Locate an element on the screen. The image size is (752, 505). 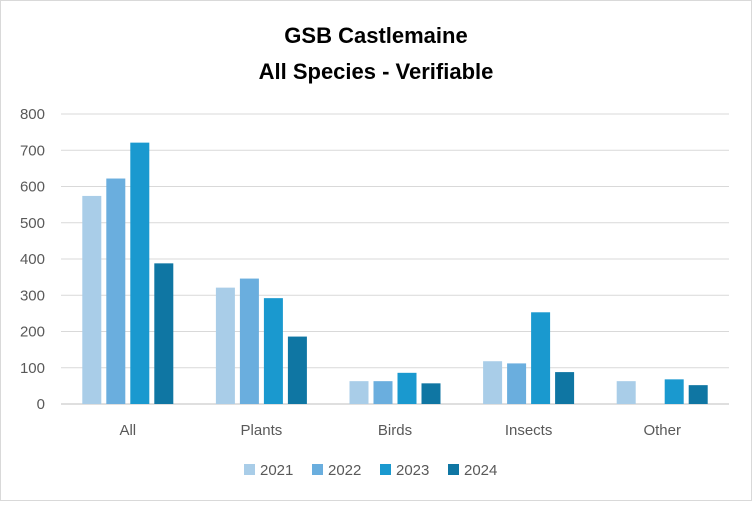
legend-label-2021: 2021 is located at coordinates (276, 470).